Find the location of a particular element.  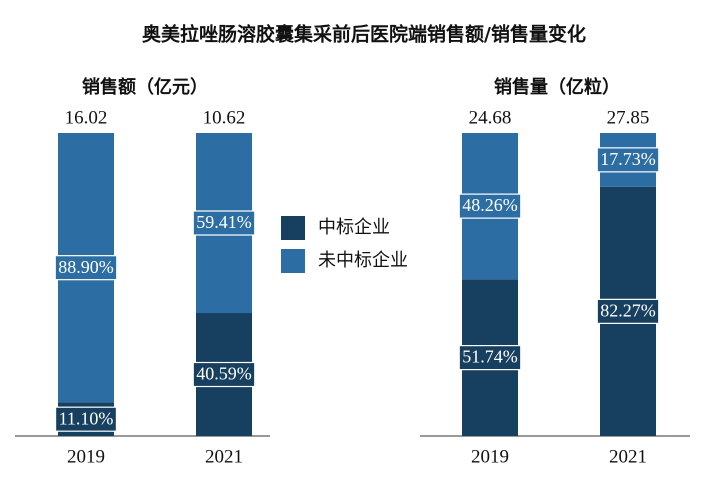

panel-title: 销售额（亿元） is located at coordinates (145, 87).